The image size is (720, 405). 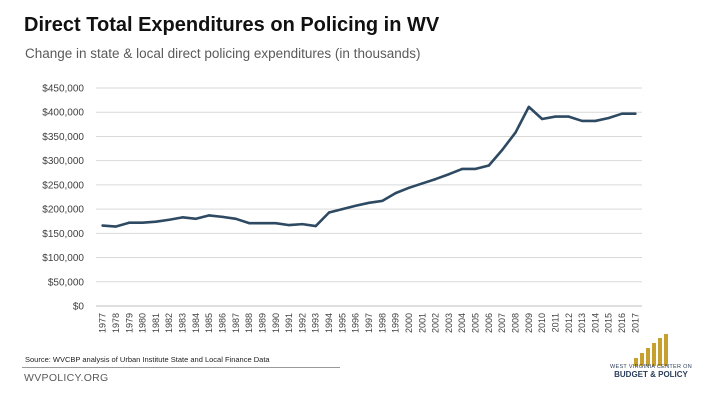 I want to click on x-tick-label: 2008, so click(x=515, y=323).